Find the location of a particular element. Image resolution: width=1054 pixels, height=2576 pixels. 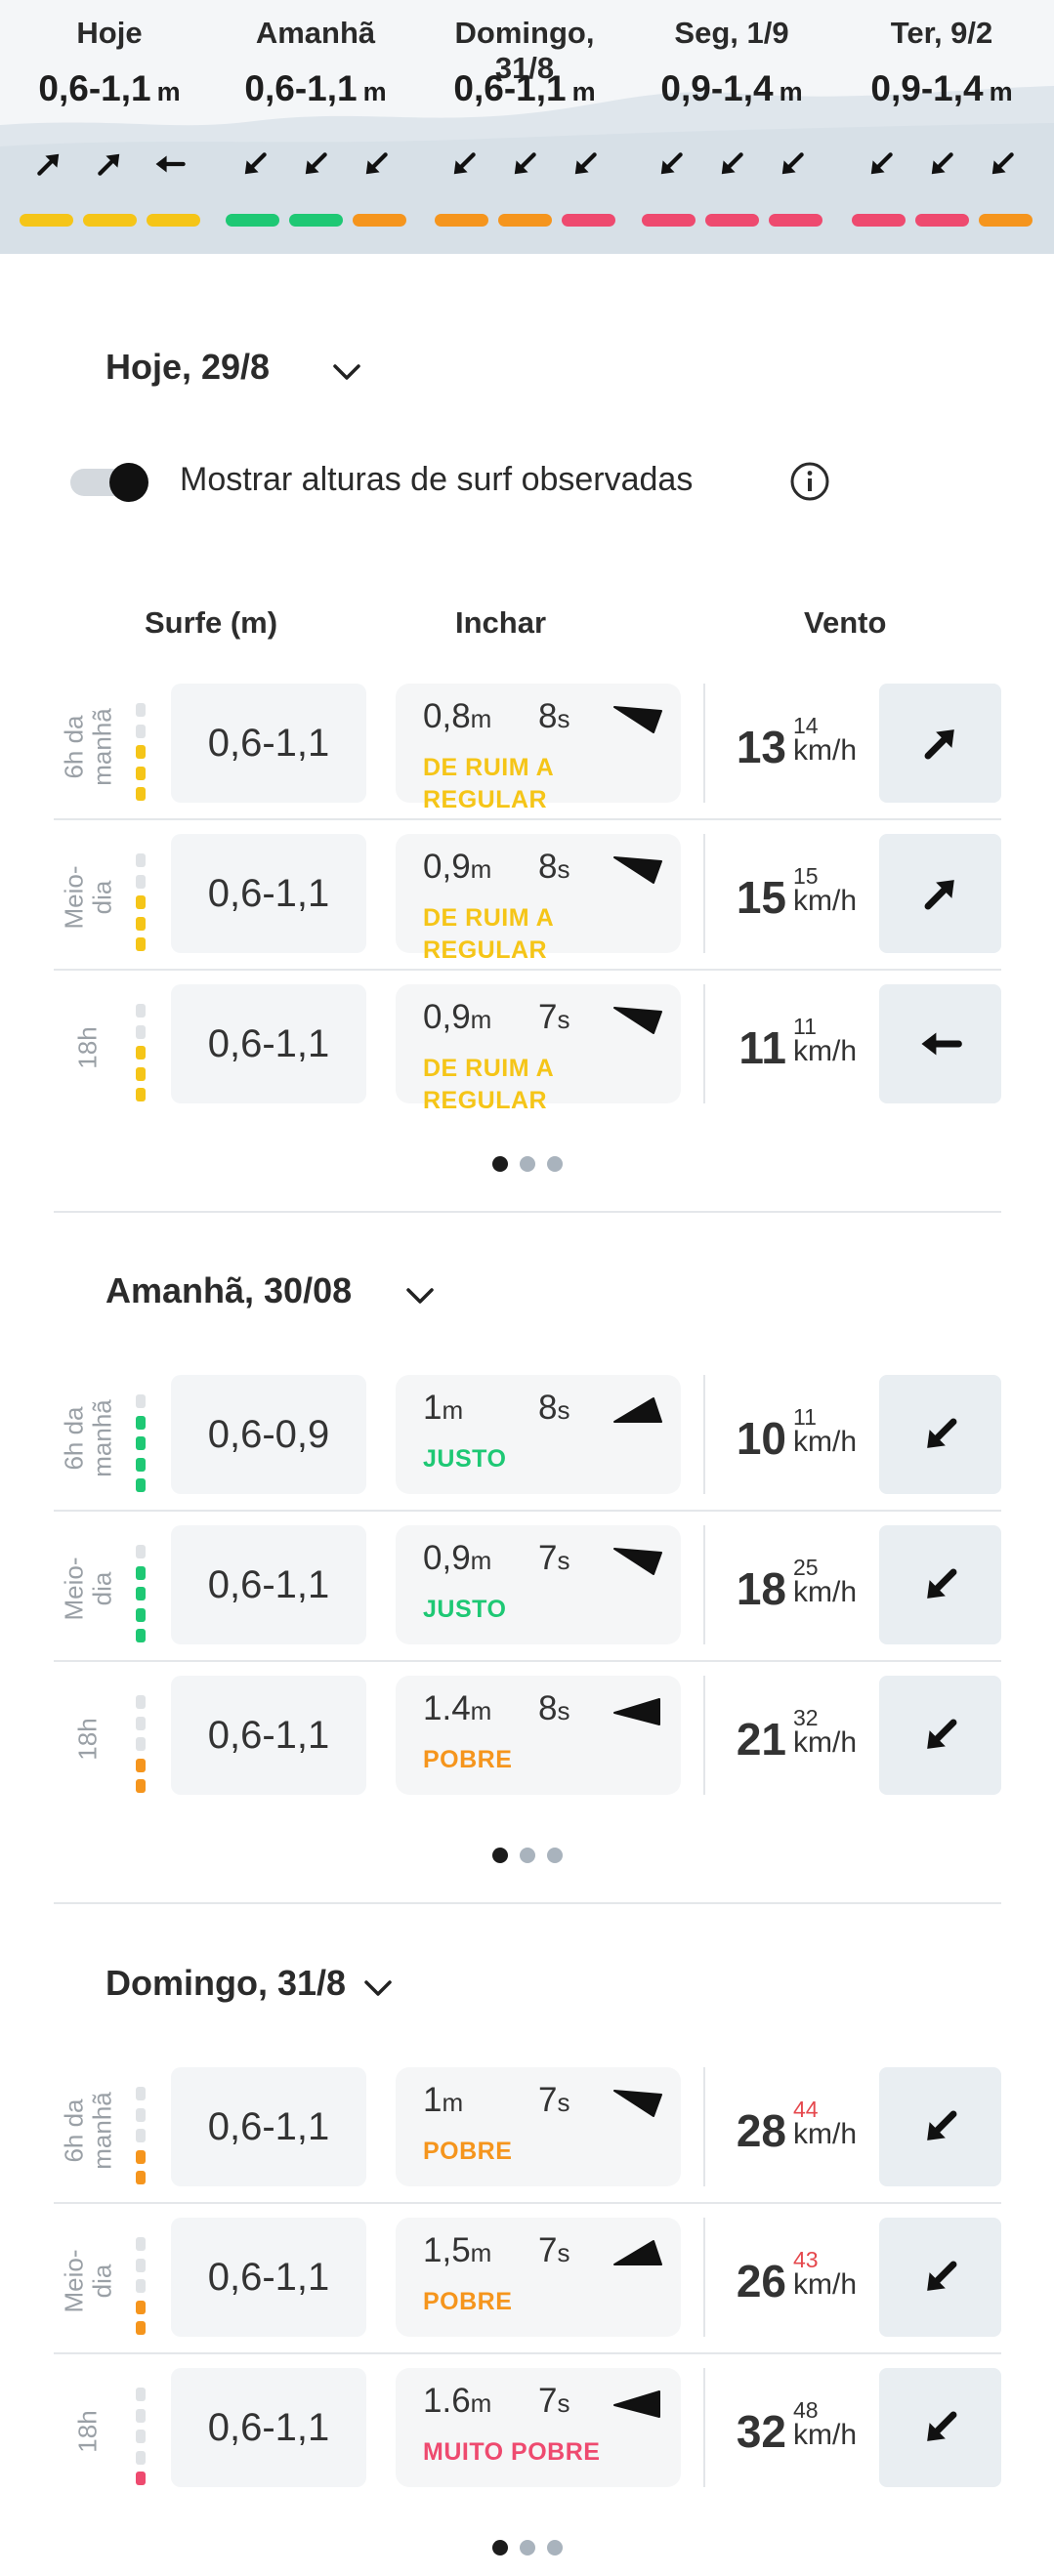

forecast-row: 6h da manhã 0,6-1,1 1m 7s POBRE 28 44 km/h is located at coordinates (527, 2140).